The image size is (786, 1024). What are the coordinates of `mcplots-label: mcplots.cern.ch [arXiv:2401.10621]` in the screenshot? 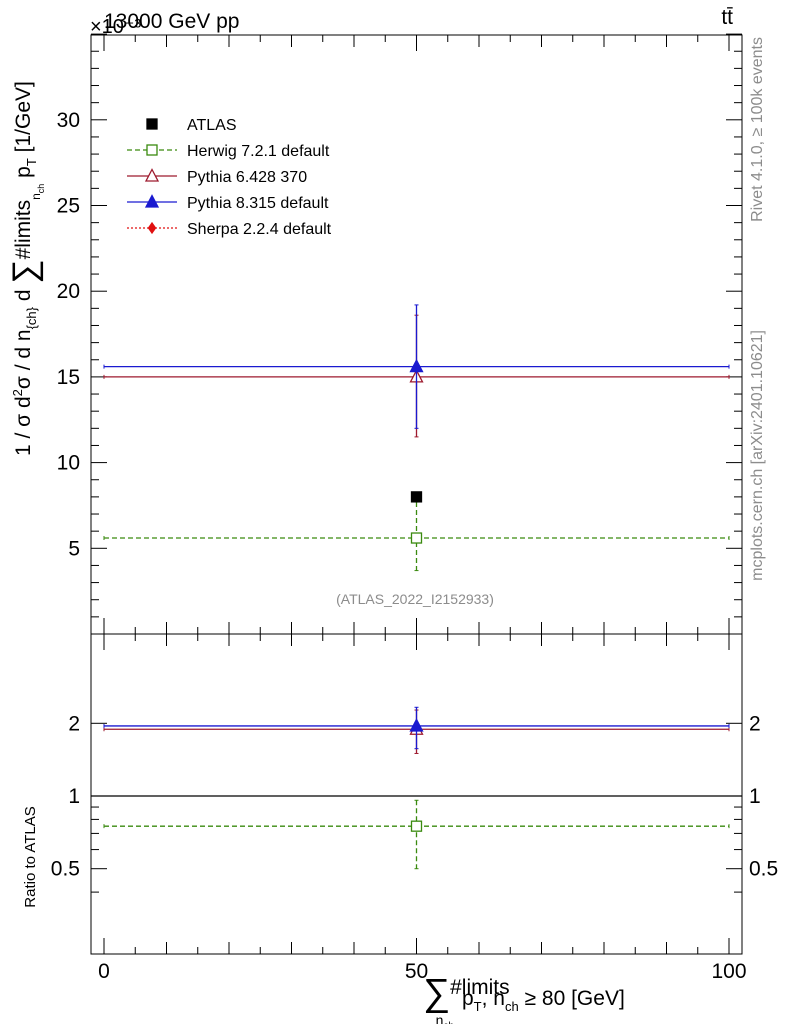 It's located at (757, 455).